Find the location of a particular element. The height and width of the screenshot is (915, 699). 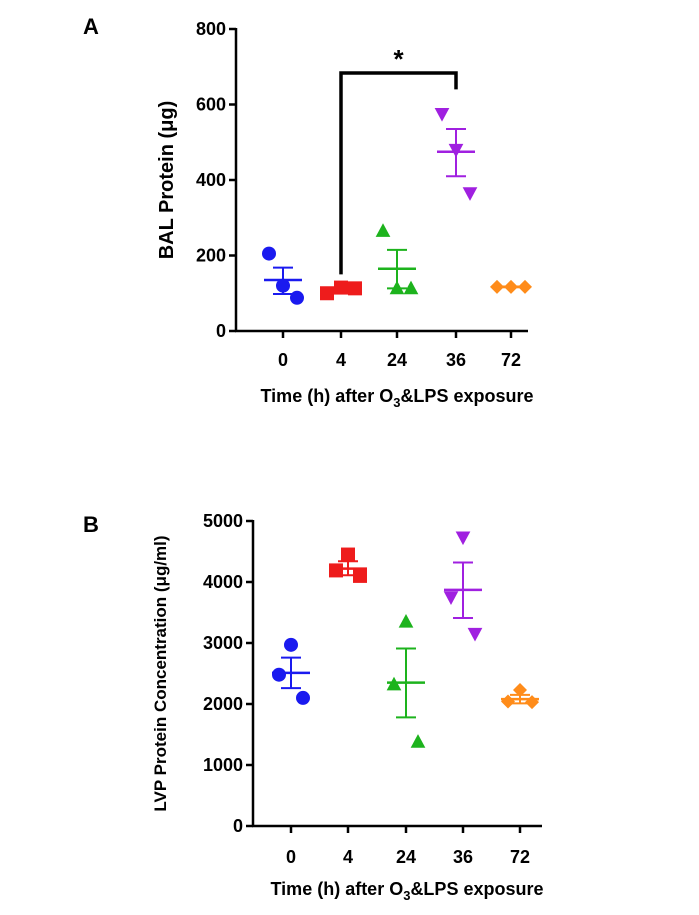

y-tick-label: 4000 is located at coordinates (223, 582).